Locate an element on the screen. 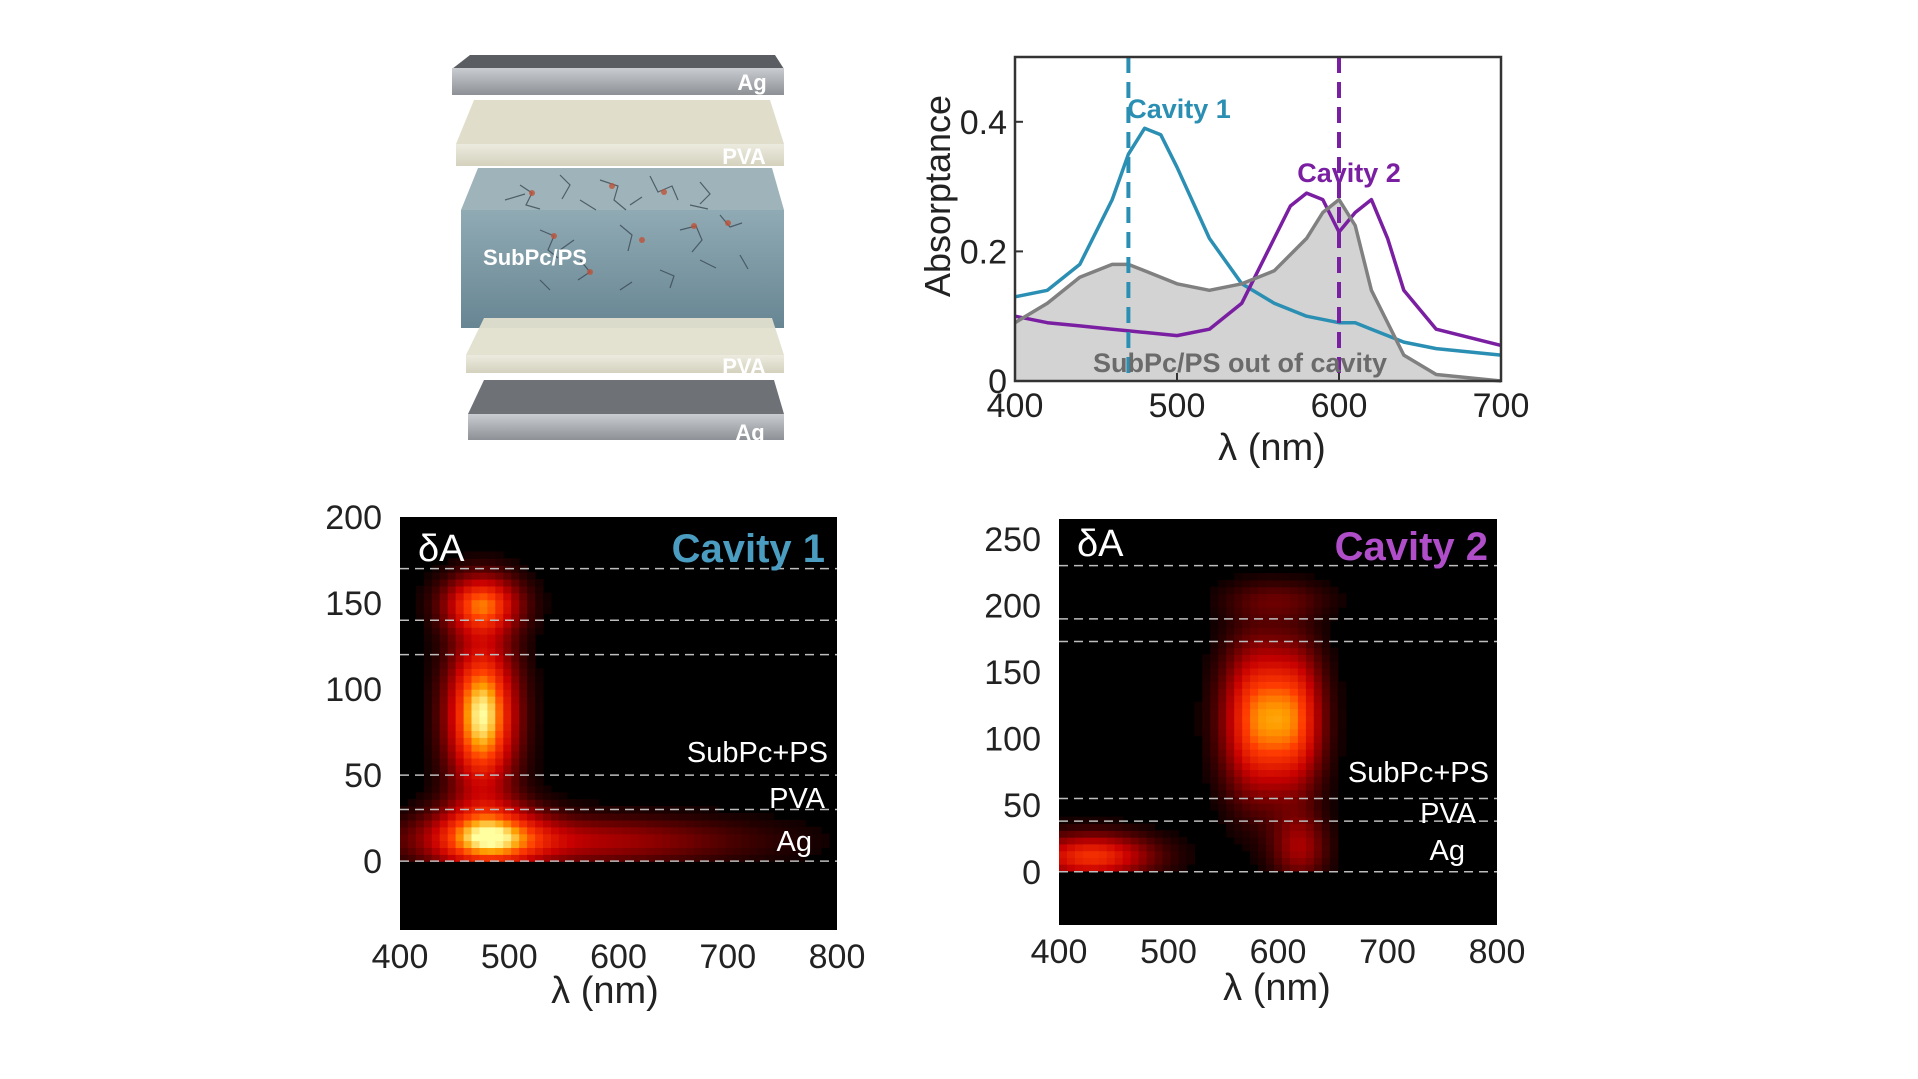 This screenshot has width=1918, height=1079. x-tick-label: 600 is located at coordinates (1278, 952).